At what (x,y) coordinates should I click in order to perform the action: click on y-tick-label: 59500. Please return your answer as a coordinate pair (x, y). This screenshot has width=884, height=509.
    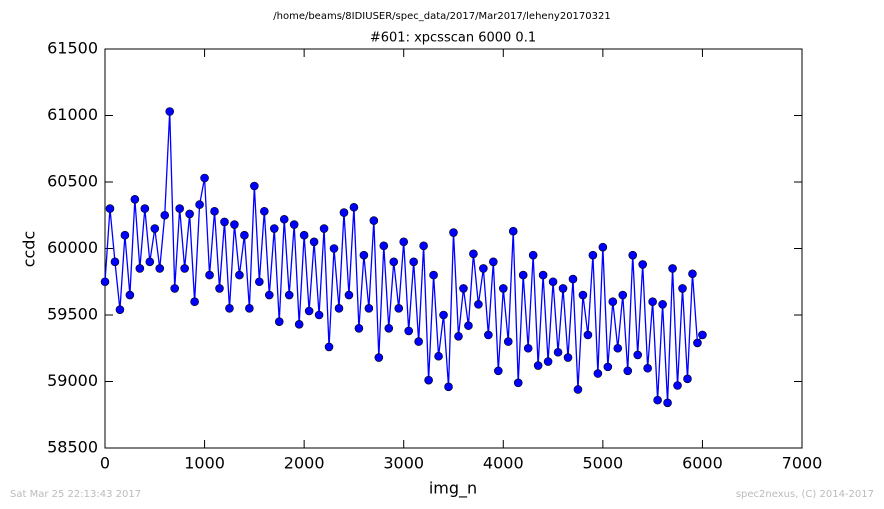
    Looking at the image, I should click on (72, 314).